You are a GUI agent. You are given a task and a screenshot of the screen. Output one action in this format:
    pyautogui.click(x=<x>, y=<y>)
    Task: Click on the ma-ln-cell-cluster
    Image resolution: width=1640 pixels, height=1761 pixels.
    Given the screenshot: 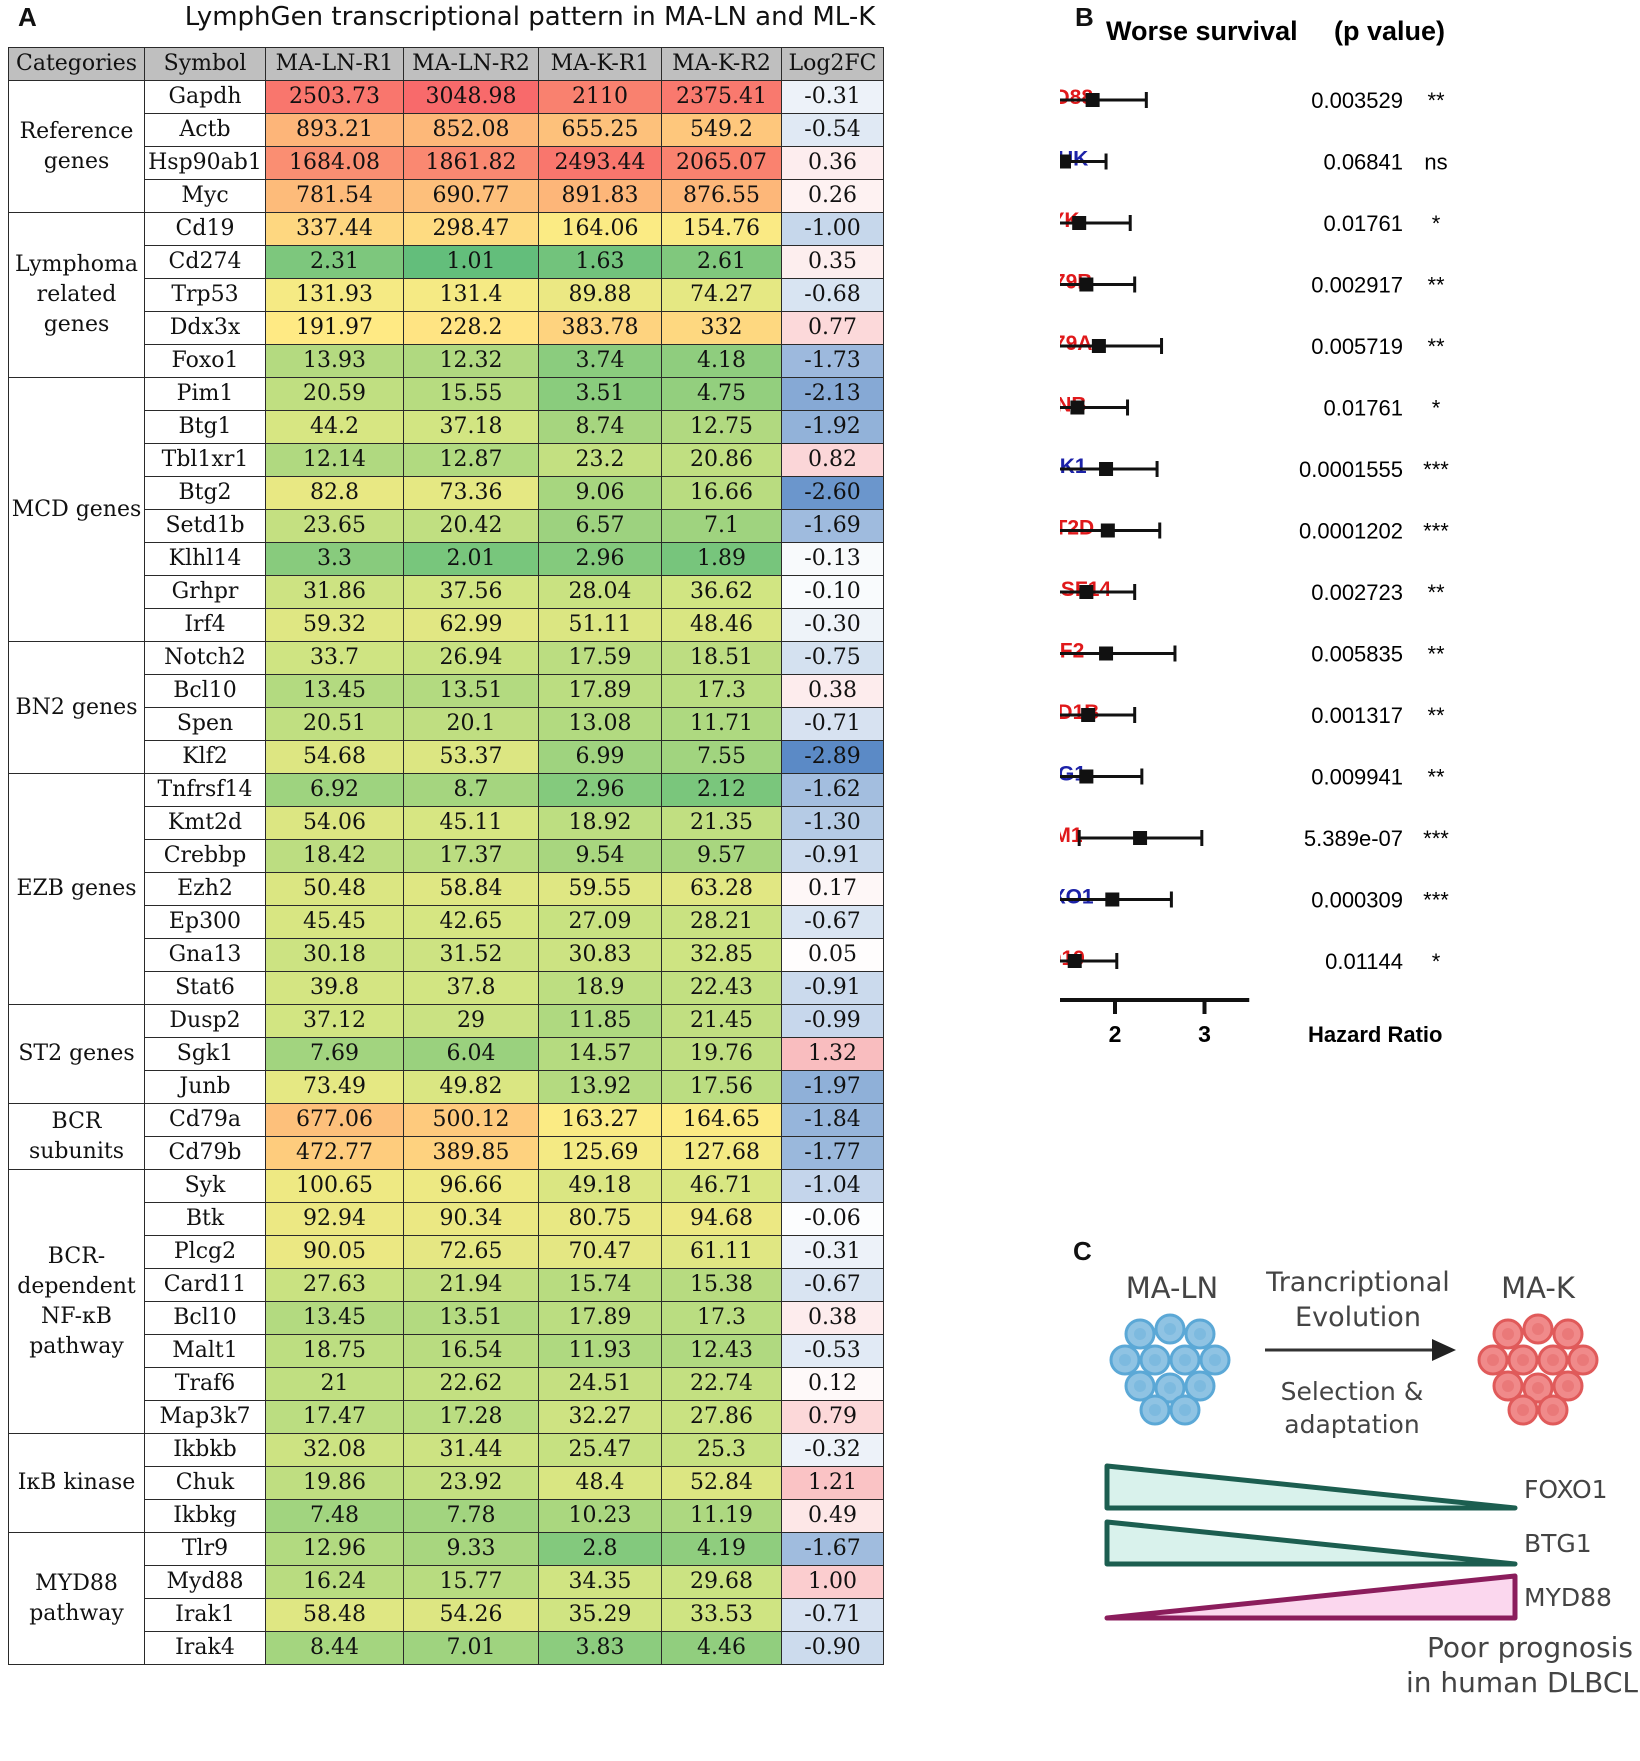 What is the action you would take?
    pyautogui.click(x=1170, y=1369)
    